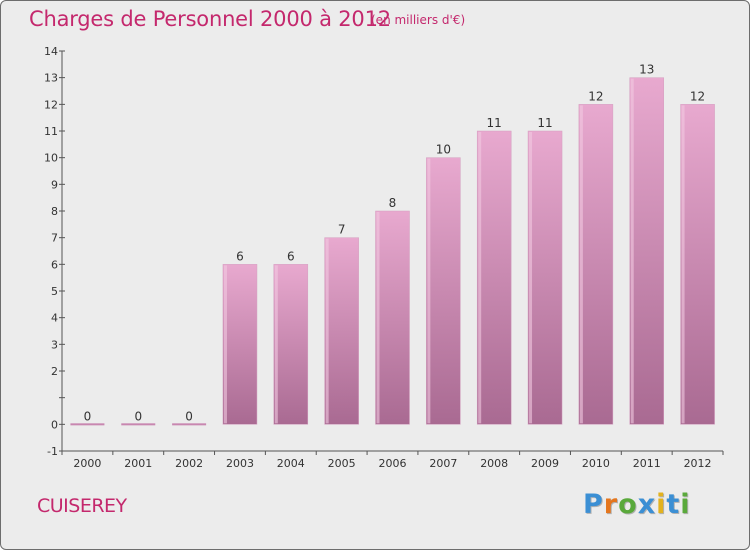 The image size is (750, 550). I want to click on data-label-2009: 11, so click(544, 123).